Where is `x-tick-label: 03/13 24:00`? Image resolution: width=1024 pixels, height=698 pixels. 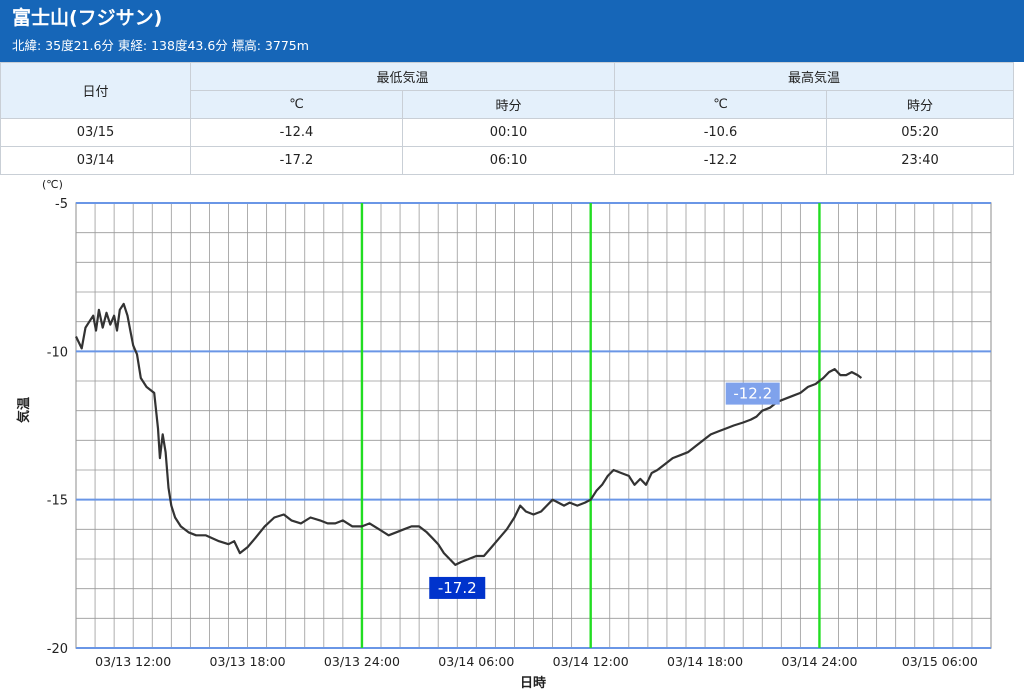
x-tick-label: 03/13 24:00 is located at coordinates (362, 661).